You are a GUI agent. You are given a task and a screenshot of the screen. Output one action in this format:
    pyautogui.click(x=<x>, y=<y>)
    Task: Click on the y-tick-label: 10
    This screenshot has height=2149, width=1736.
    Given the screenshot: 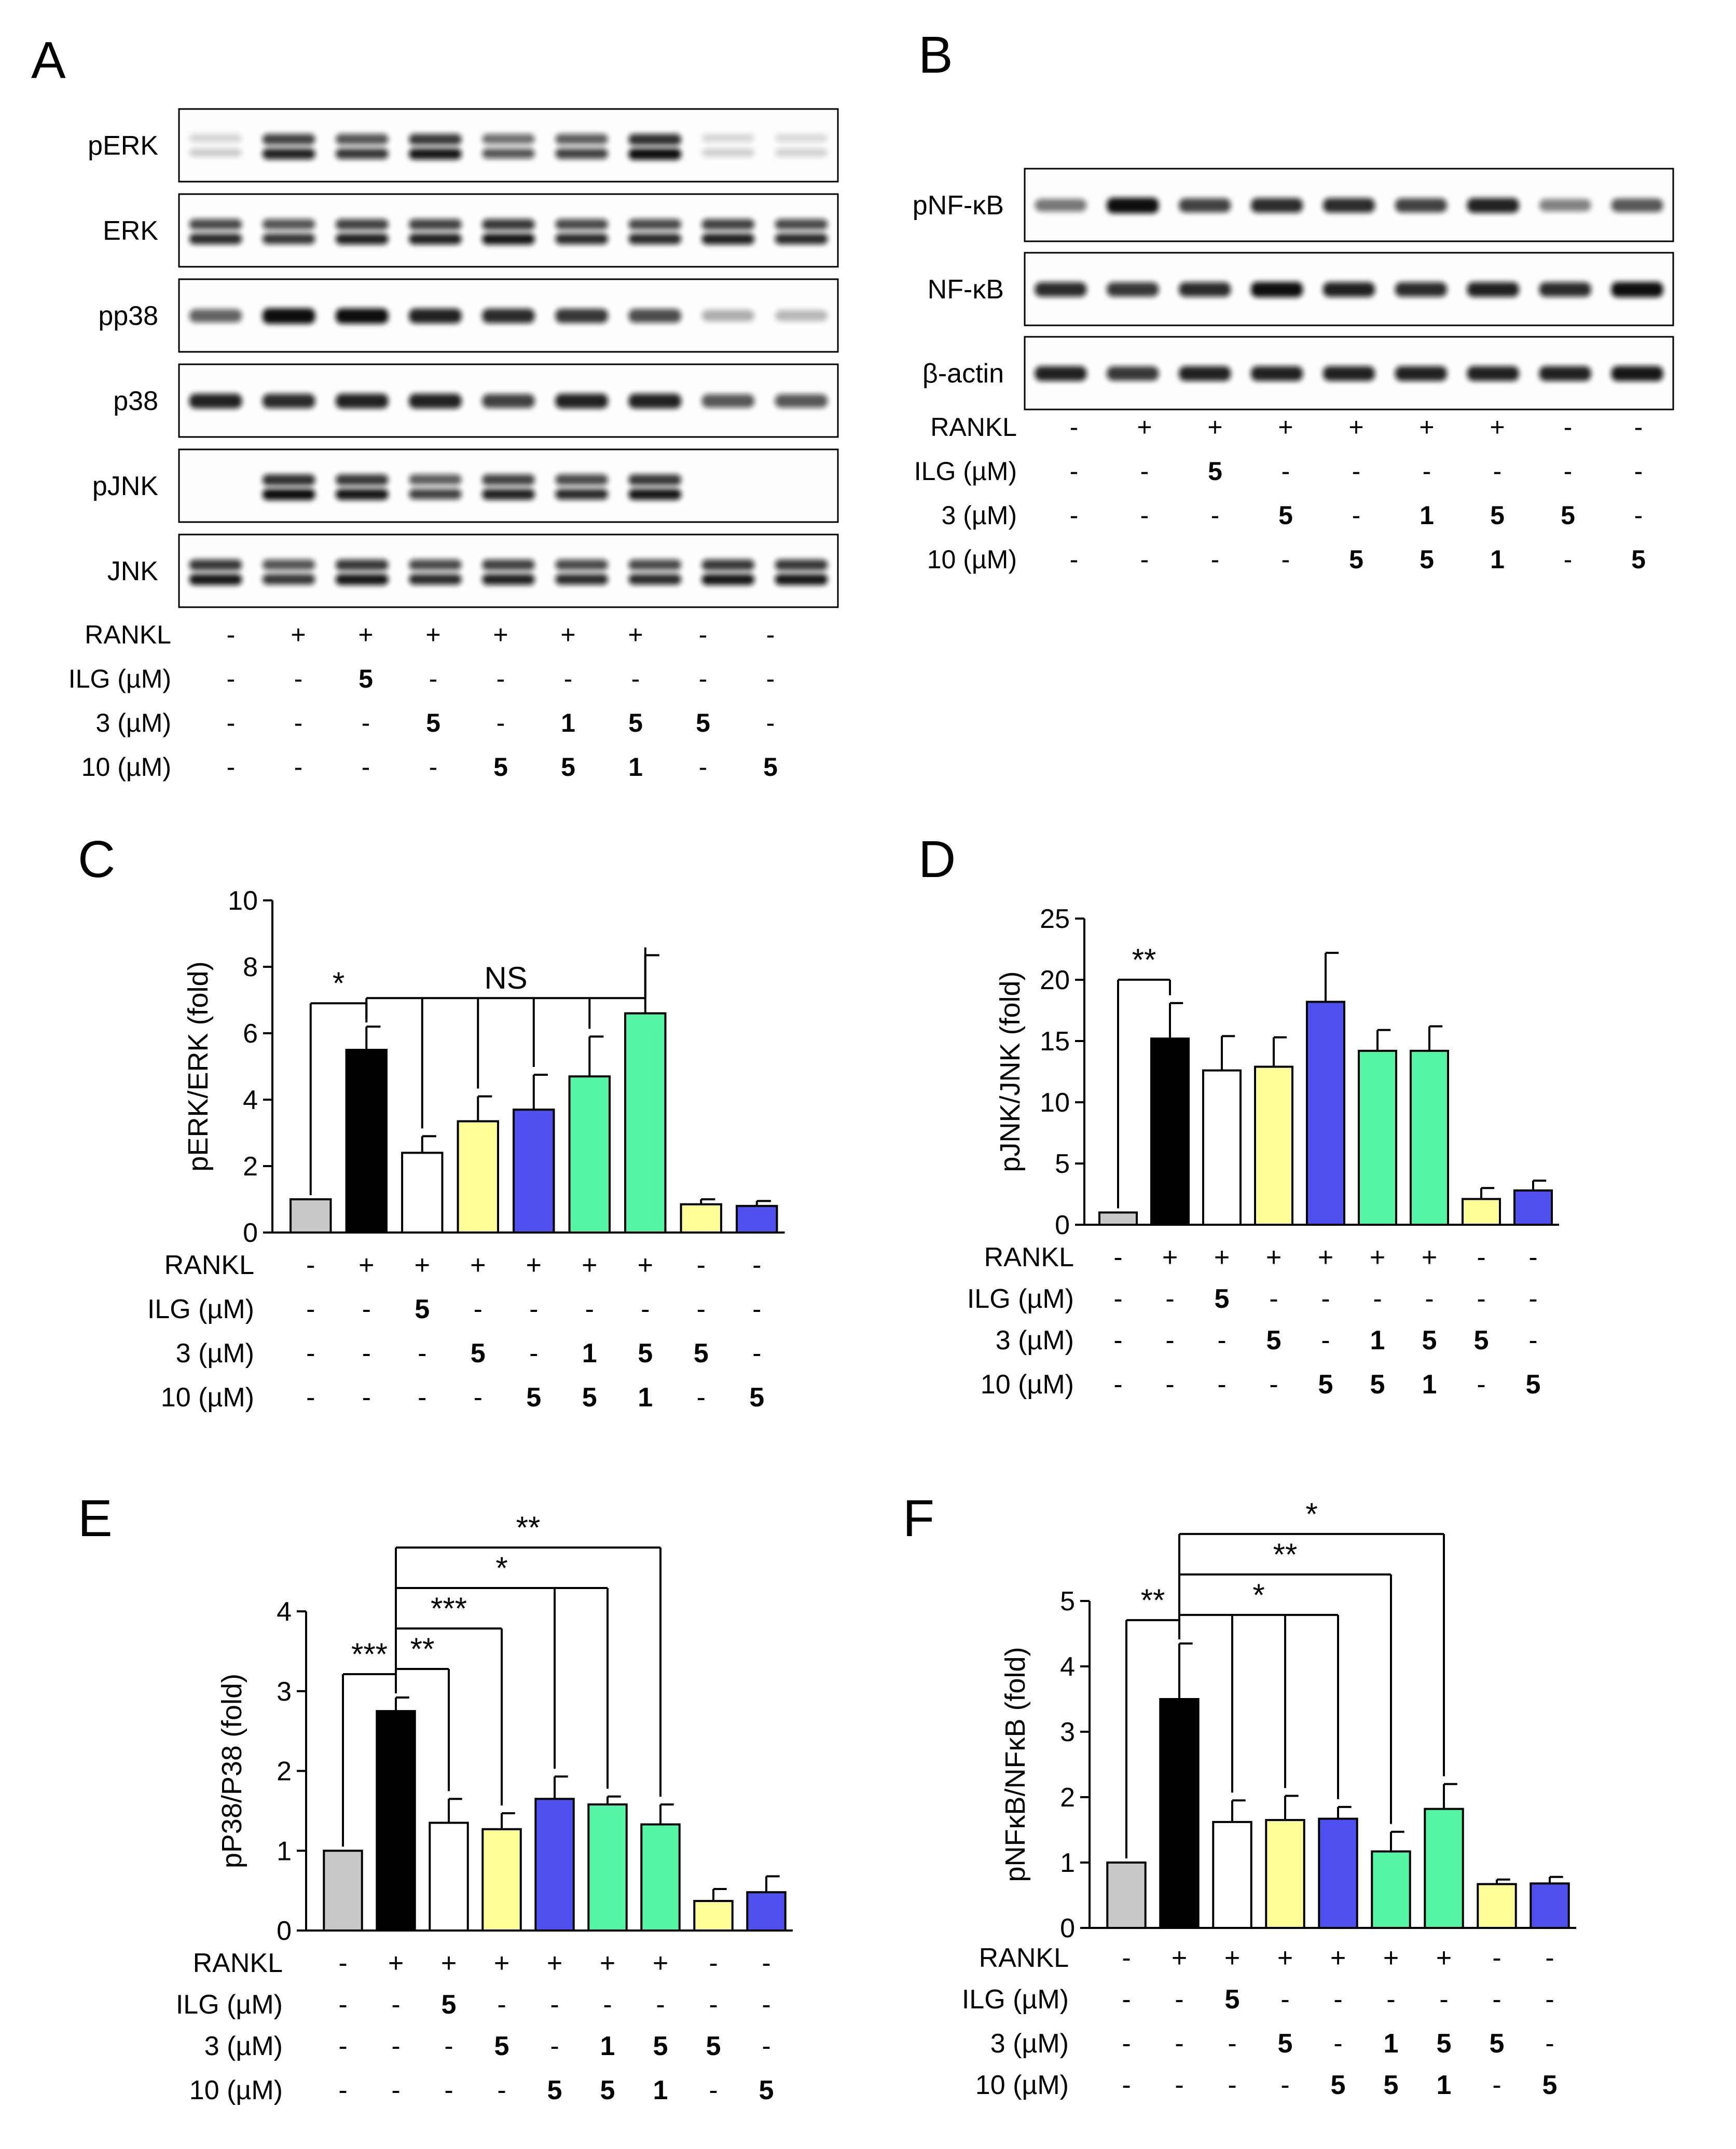 What is the action you would take?
    pyautogui.click(x=243, y=901)
    